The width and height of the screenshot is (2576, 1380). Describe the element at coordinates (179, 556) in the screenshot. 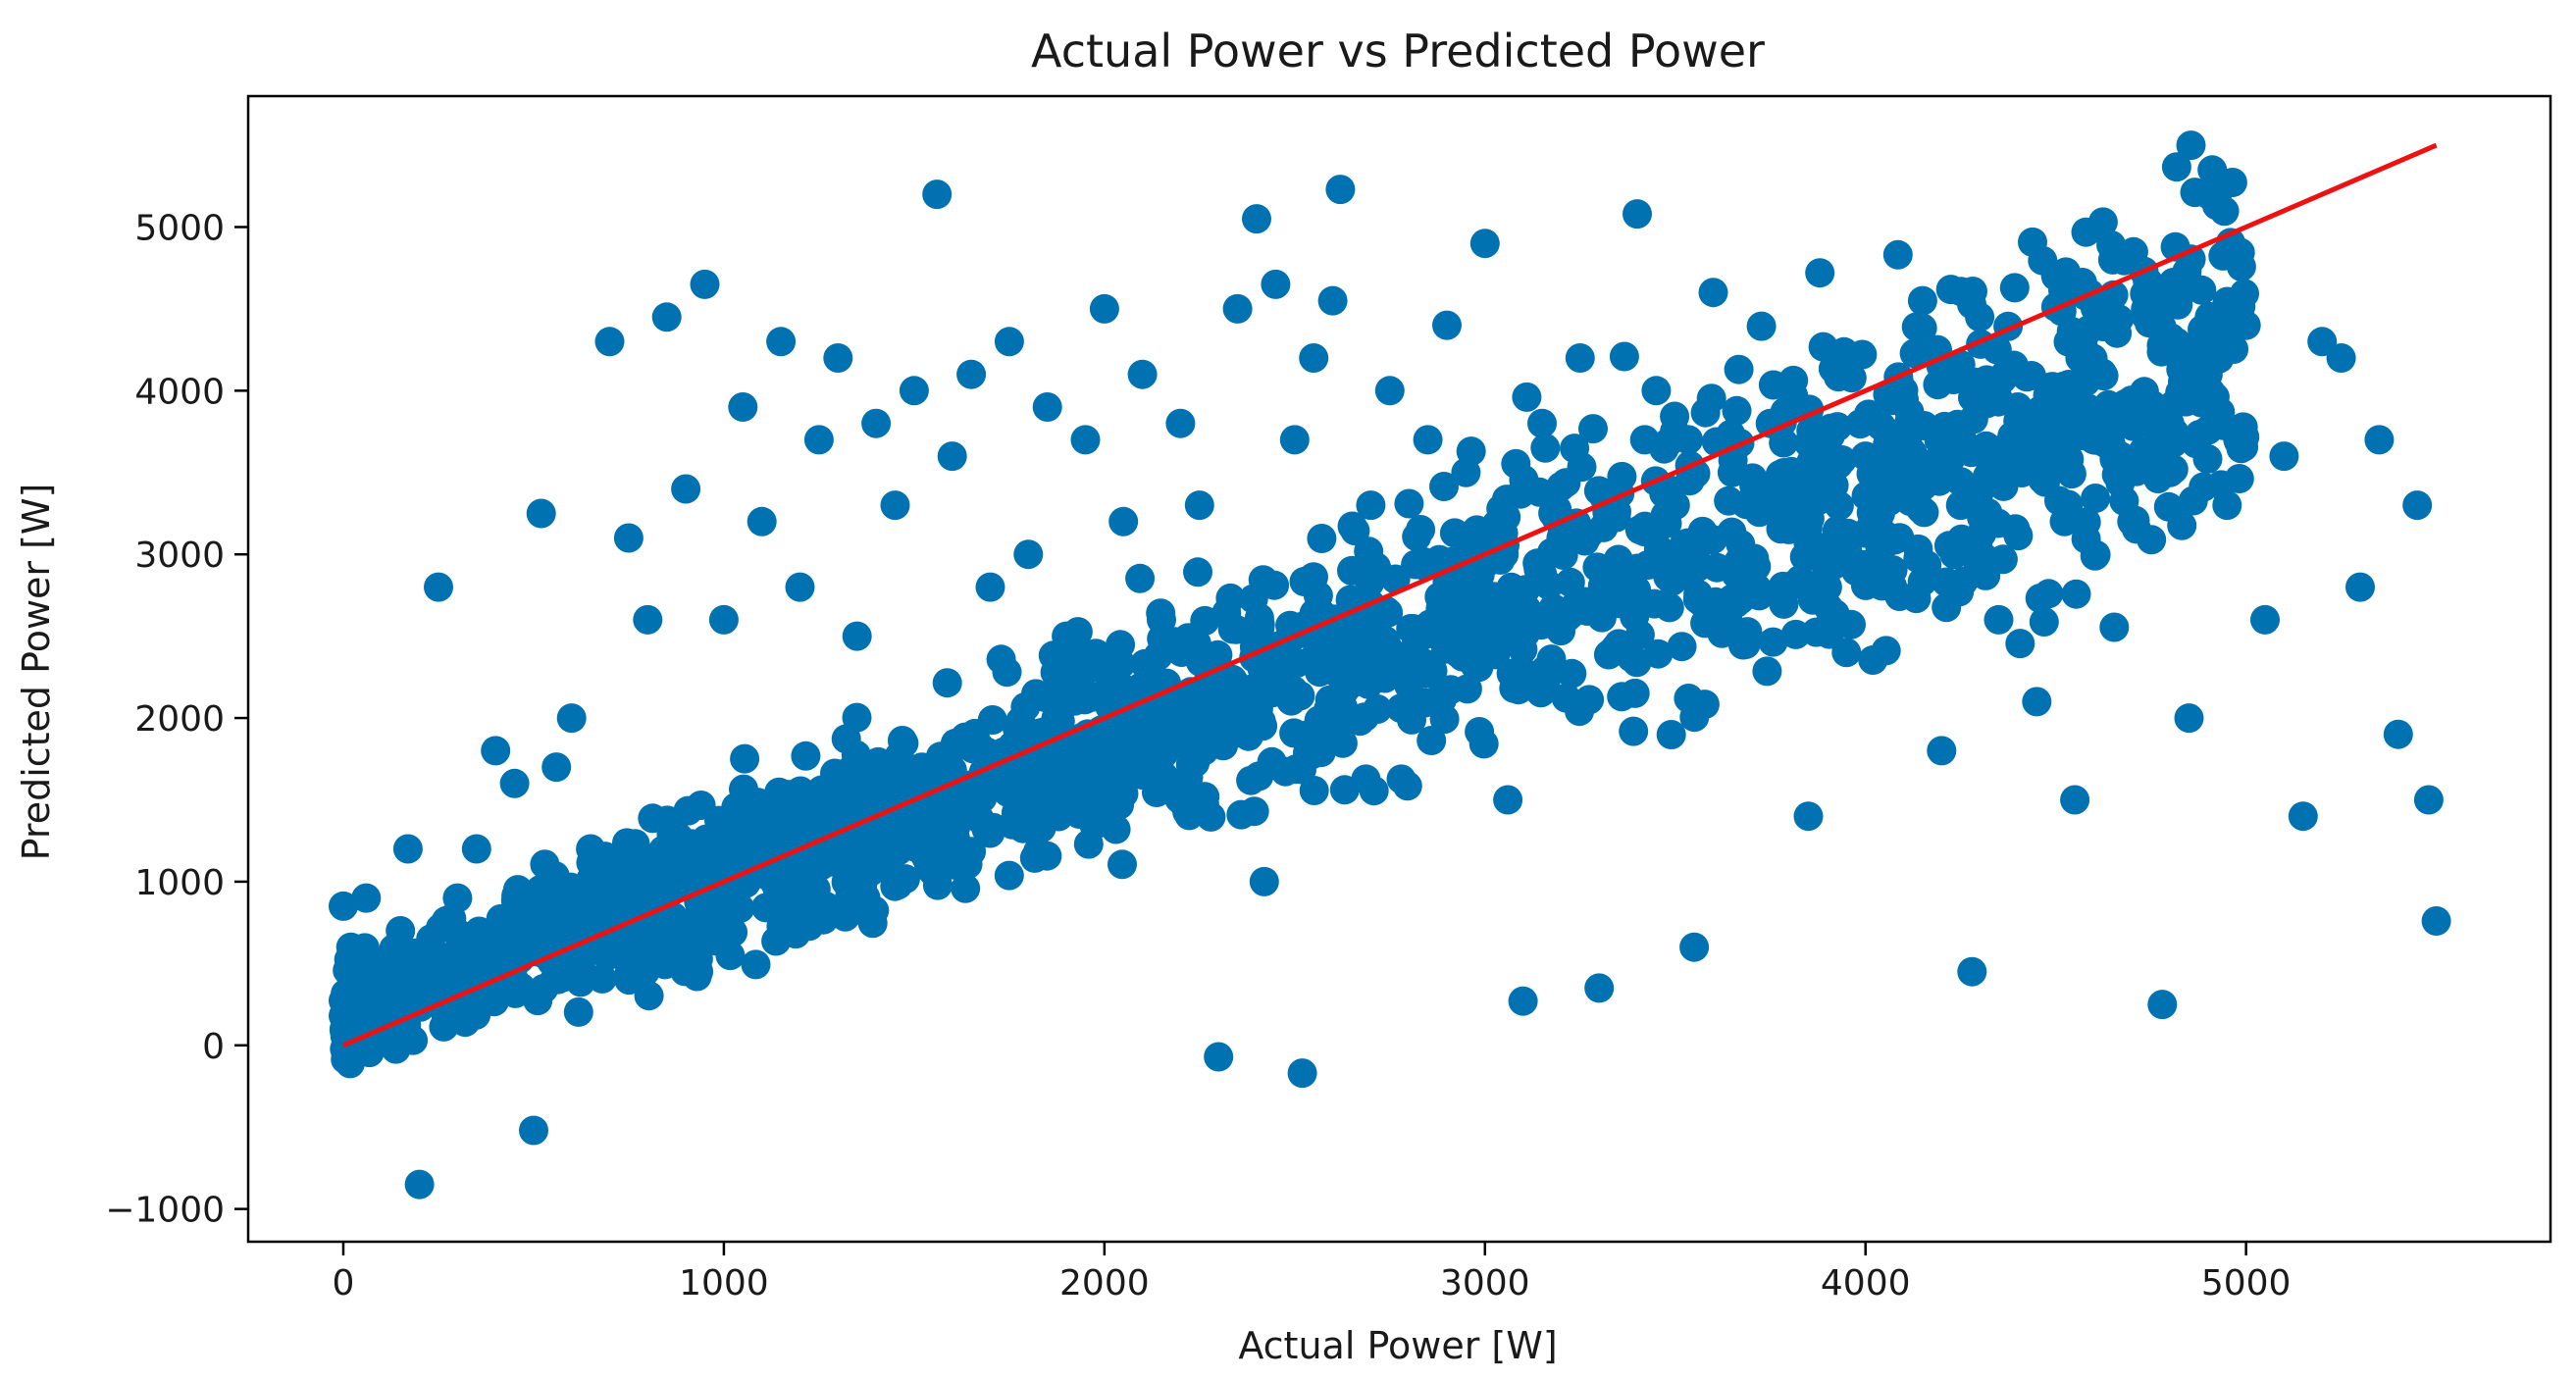

I see `y-tick-label: 3000` at that location.